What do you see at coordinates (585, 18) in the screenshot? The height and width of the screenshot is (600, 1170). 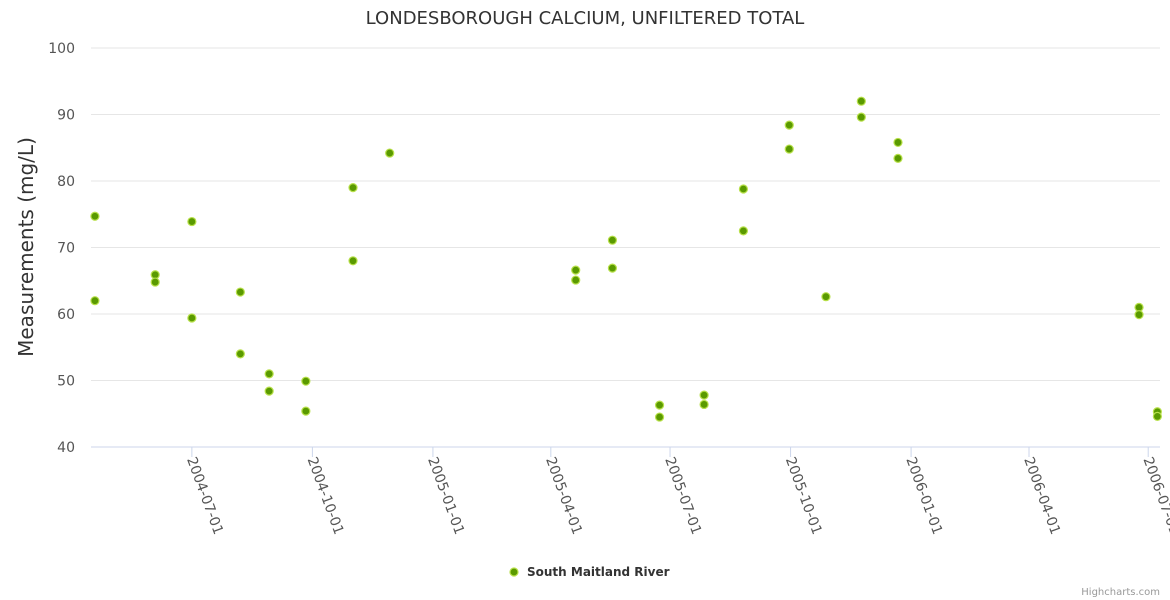 I see `chart-title: LONDESBOROUGH CALCIUM, UNFILTERED TOTAL` at bounding box center [585, 18].